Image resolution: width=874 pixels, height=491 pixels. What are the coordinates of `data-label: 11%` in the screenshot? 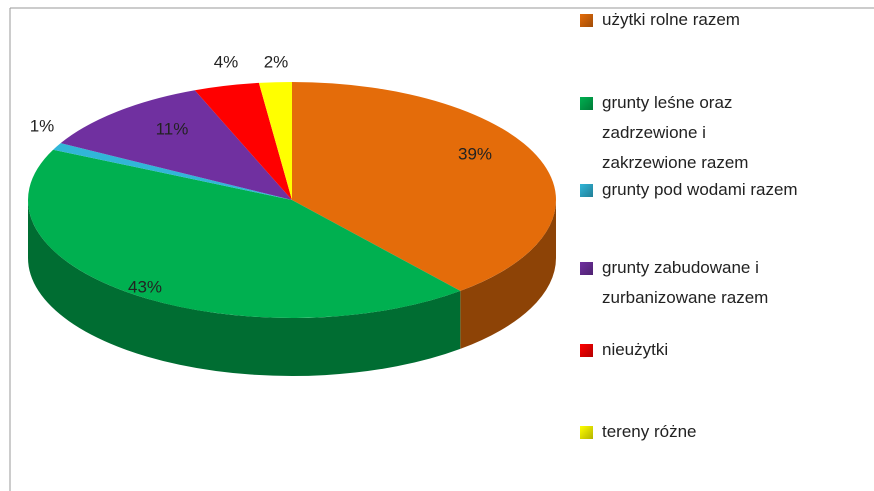 It's located at (172, 128).